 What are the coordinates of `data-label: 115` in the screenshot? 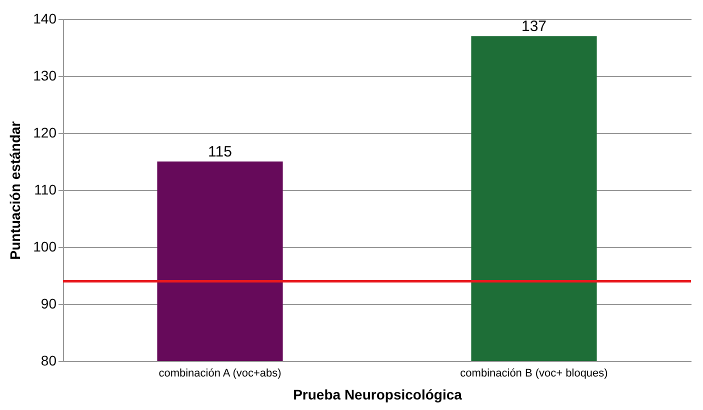 It's located at (220, 152).